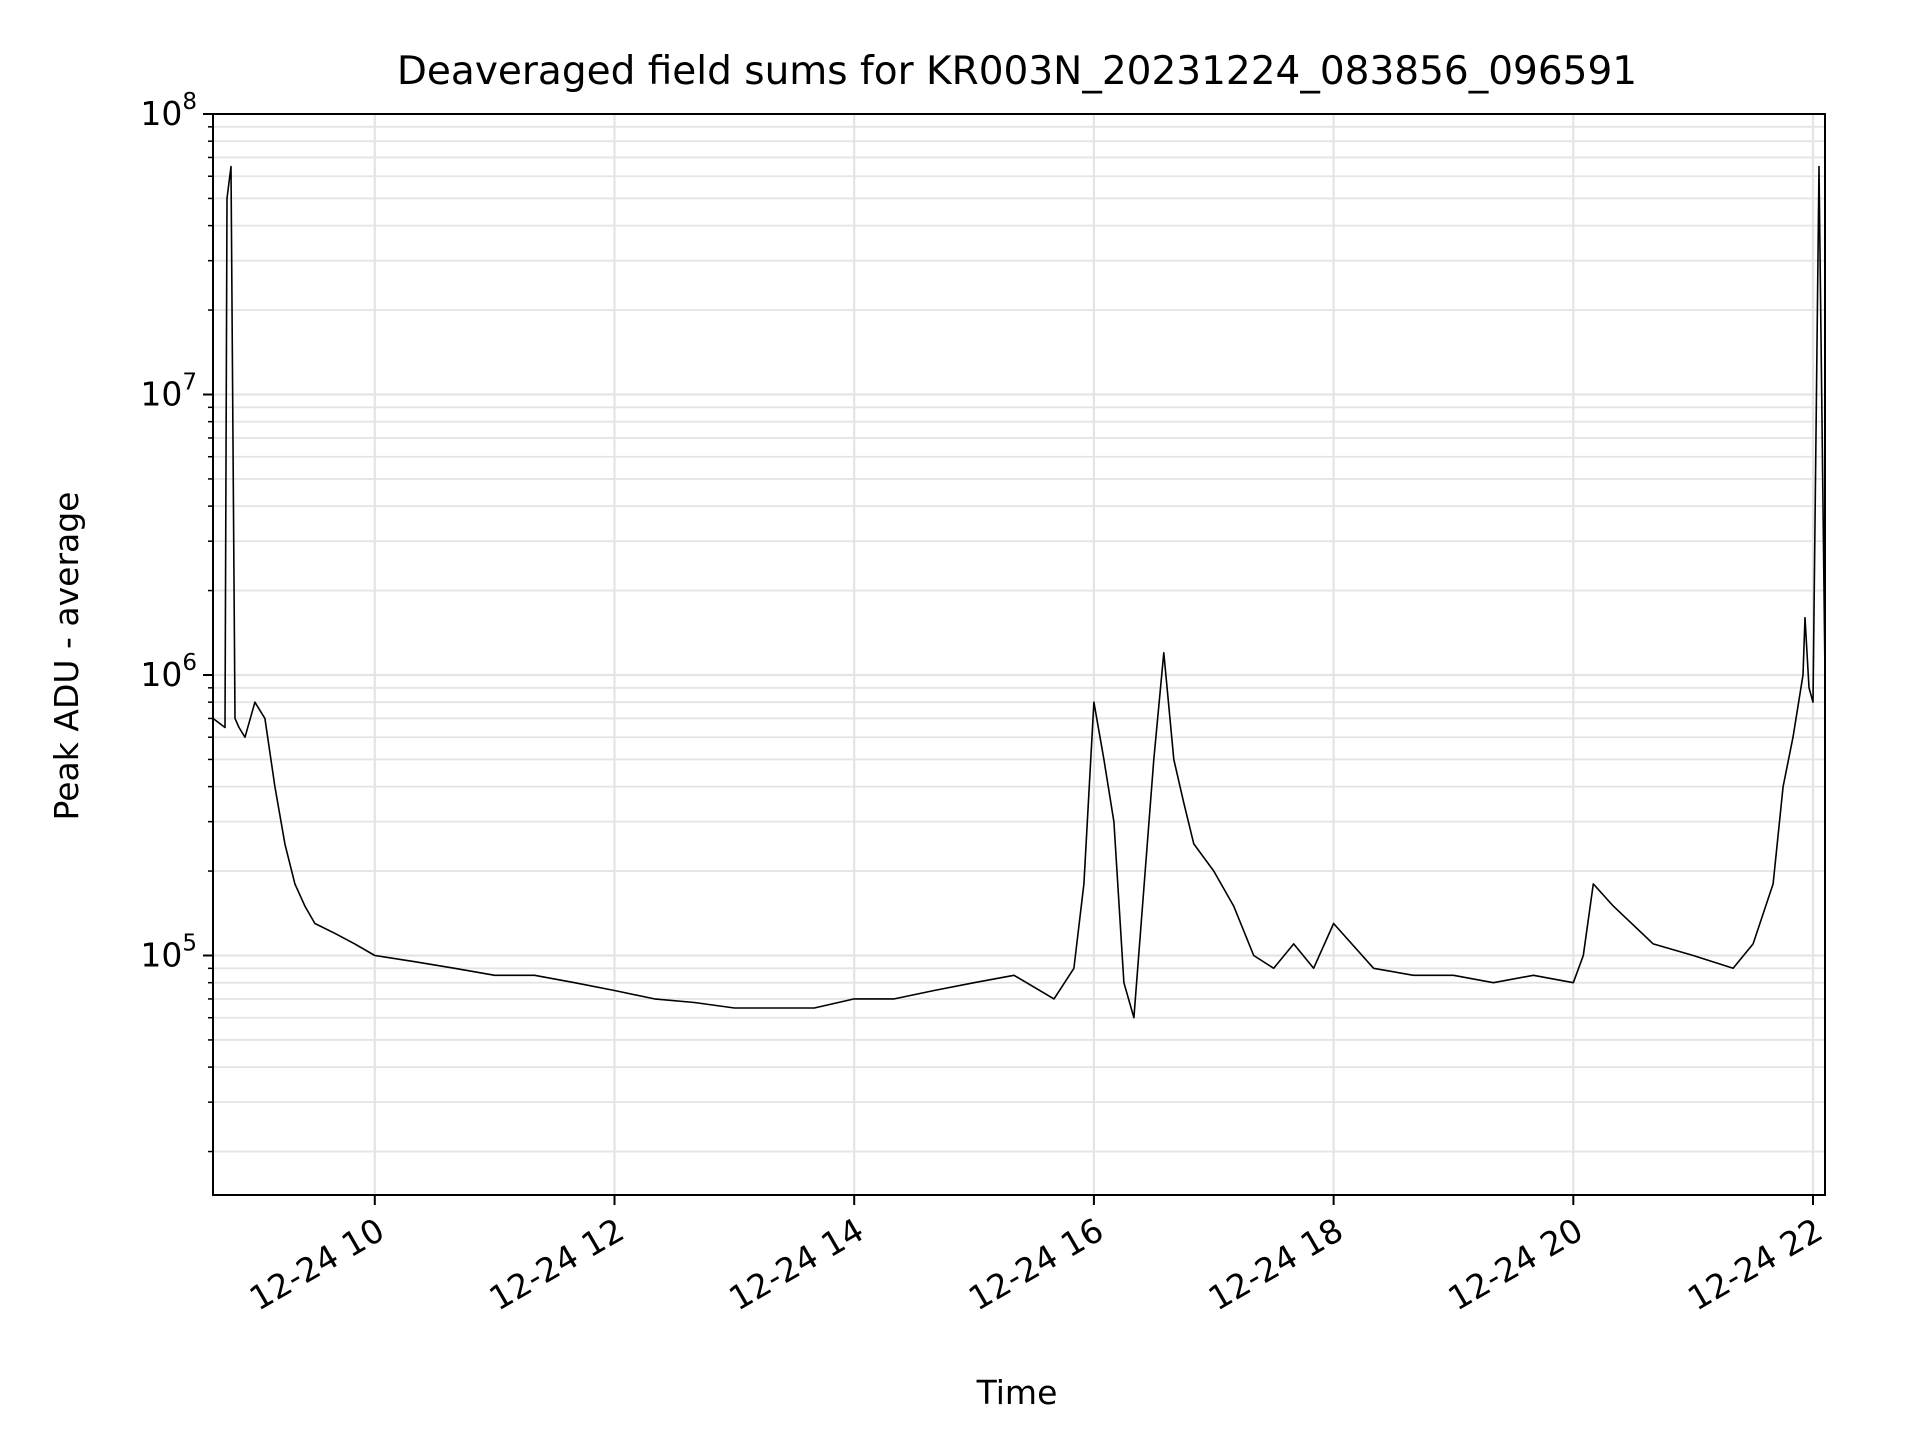 The image size is (1920, 1445). What do you see at coordinates (796, 1264) in the screenshot?
I see `x-tick-label: 12-24 14` at bounding box center [796, 1264].